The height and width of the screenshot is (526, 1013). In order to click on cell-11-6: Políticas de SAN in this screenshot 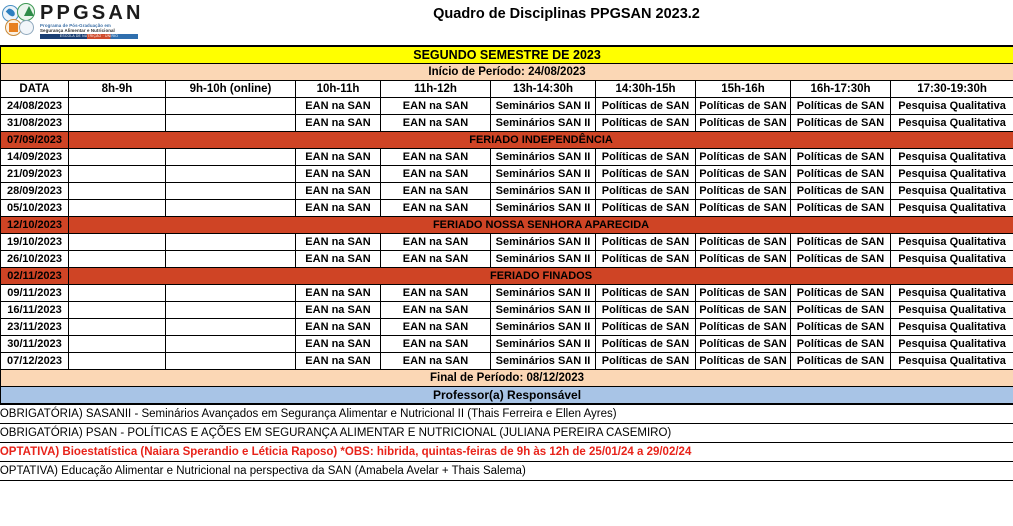, I will do `click(743, 292)`.